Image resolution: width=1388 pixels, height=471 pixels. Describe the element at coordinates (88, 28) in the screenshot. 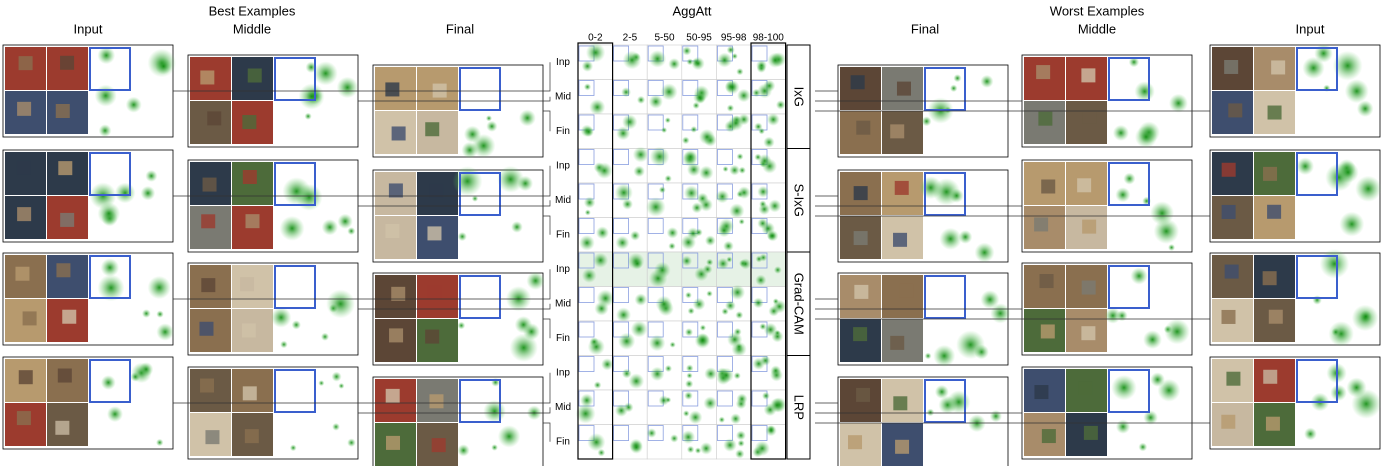

I see `header: Input` at that location.